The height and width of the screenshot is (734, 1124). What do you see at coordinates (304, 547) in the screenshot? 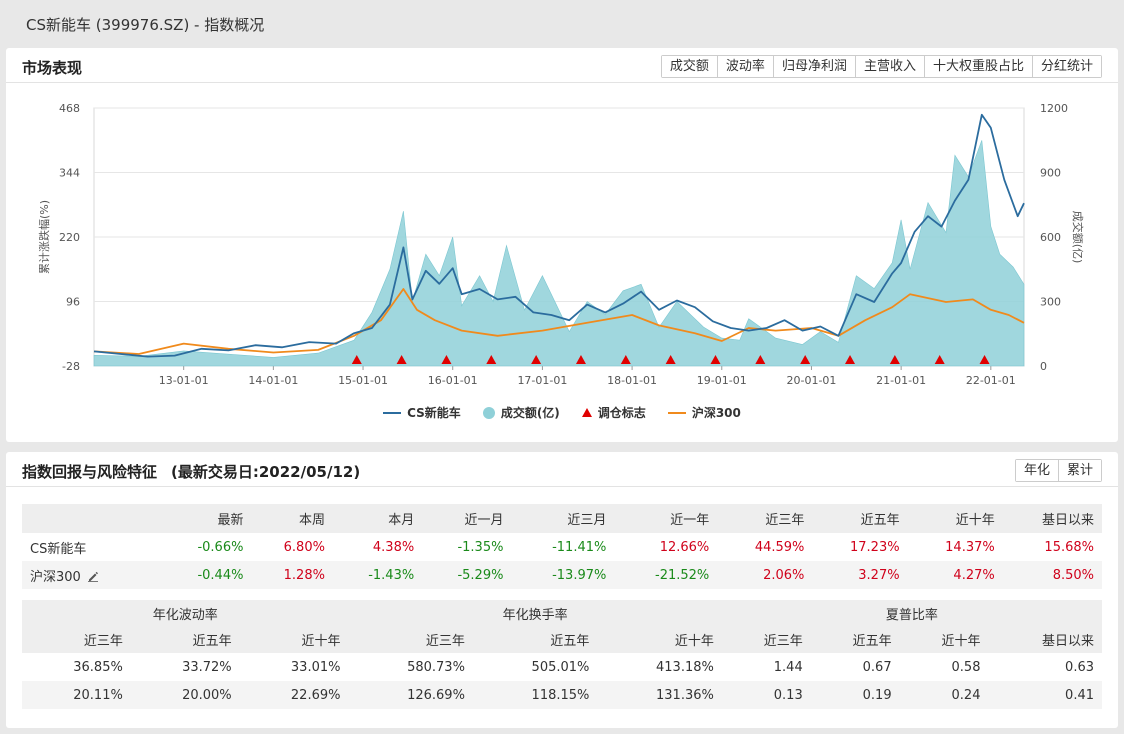
I see `return-cell: 6.80%` at bounding box center [304, 547].